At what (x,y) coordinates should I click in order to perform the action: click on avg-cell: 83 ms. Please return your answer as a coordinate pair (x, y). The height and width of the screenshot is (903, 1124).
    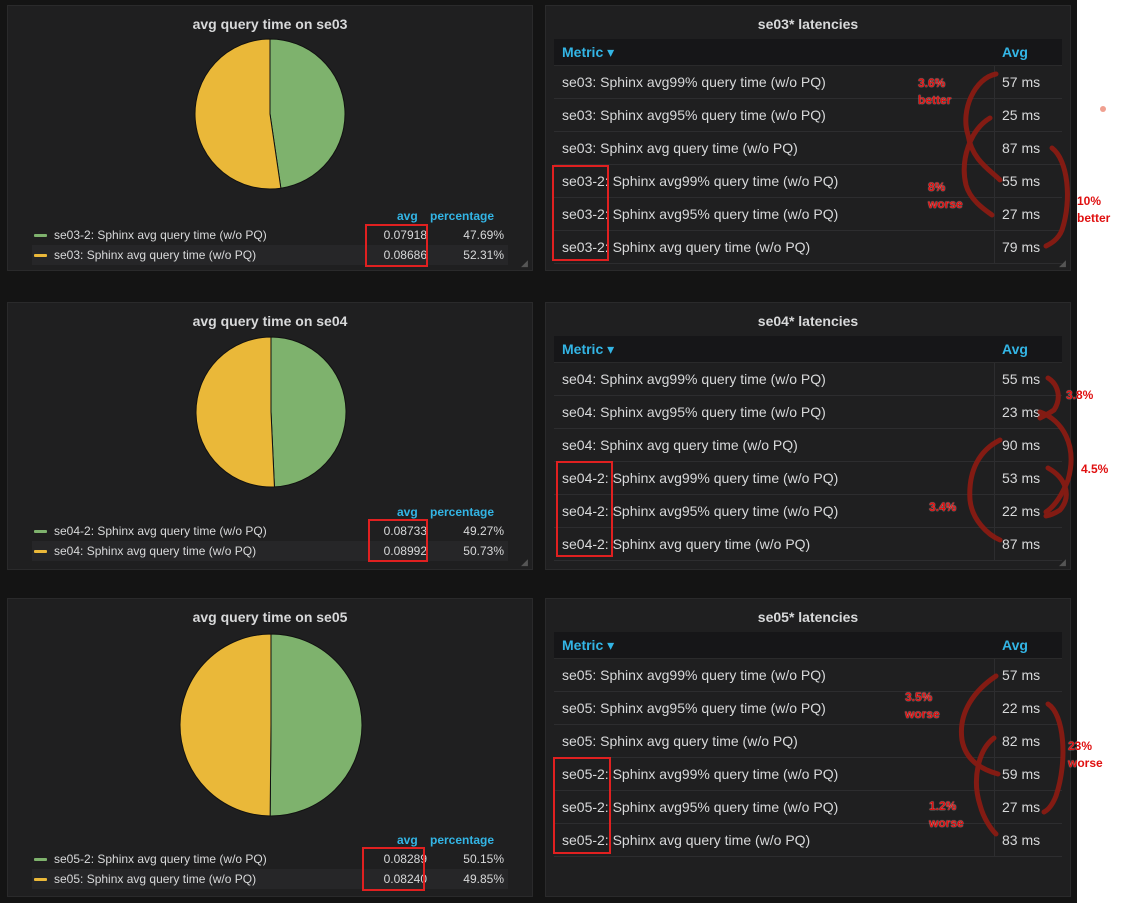
    Looking at the image, I should click on (1021, 840).